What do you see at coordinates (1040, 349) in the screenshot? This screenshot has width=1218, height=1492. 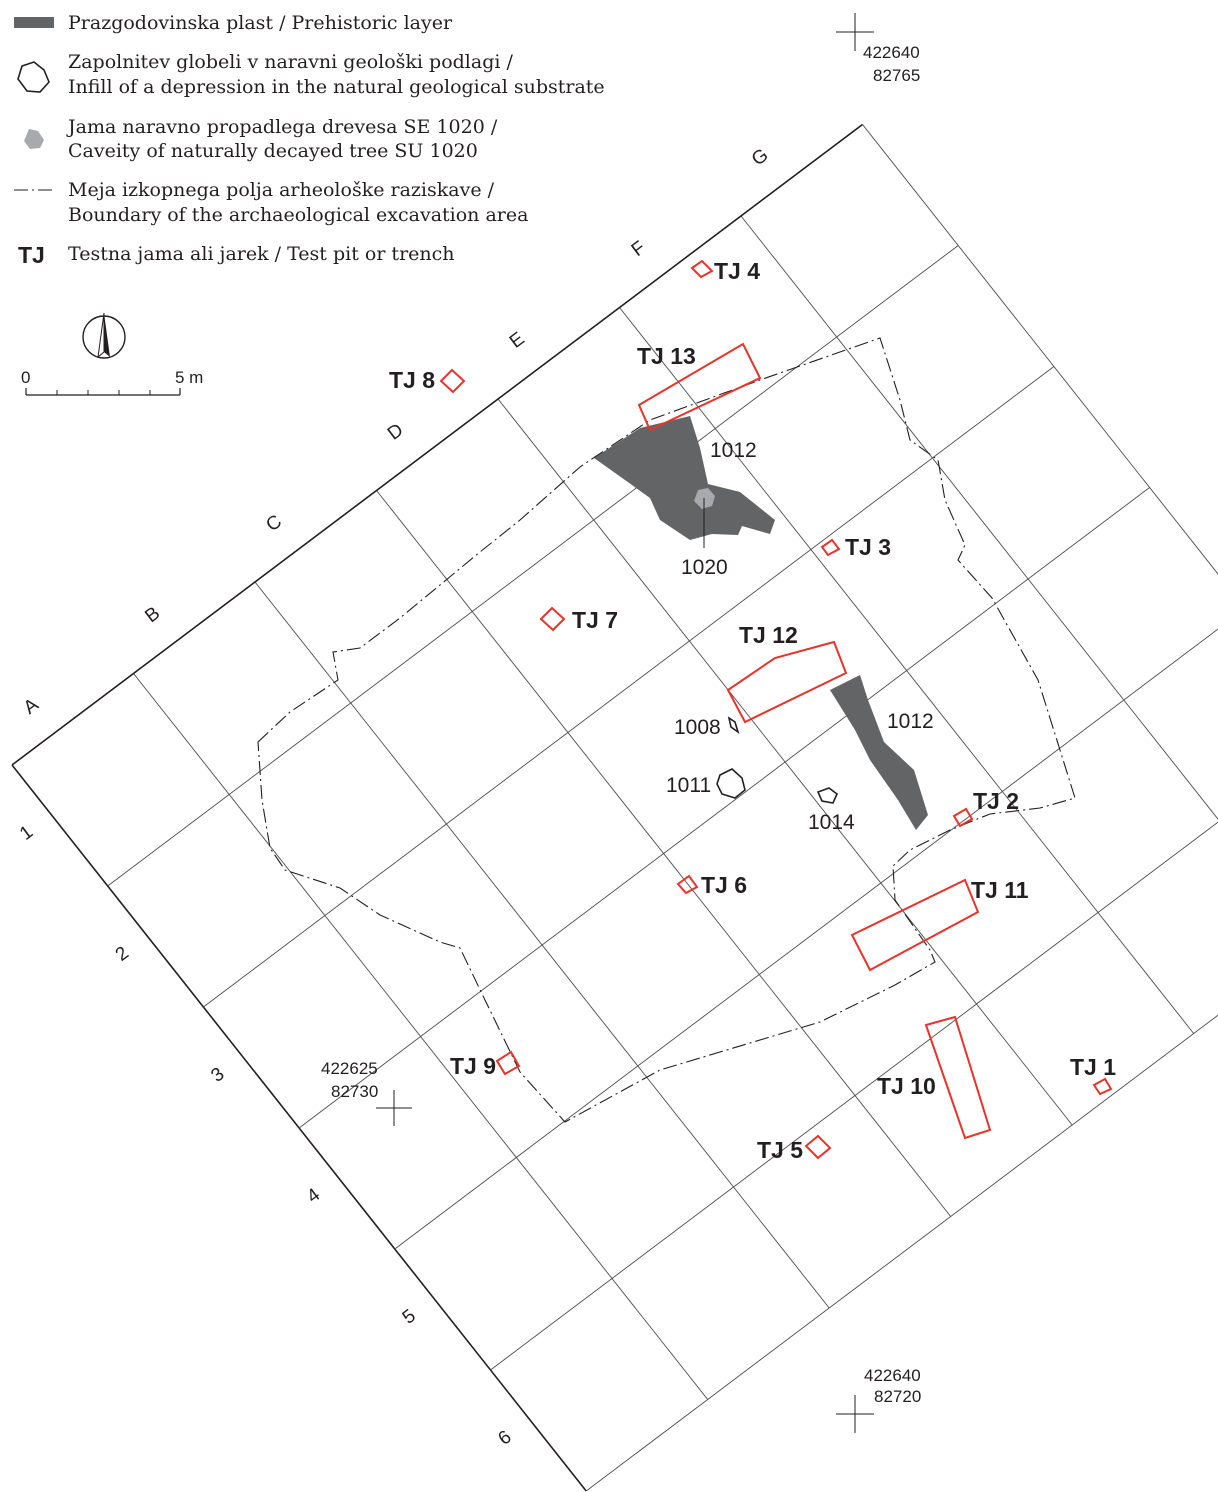 I see `grid-line` at bounding box center [1040, 349].